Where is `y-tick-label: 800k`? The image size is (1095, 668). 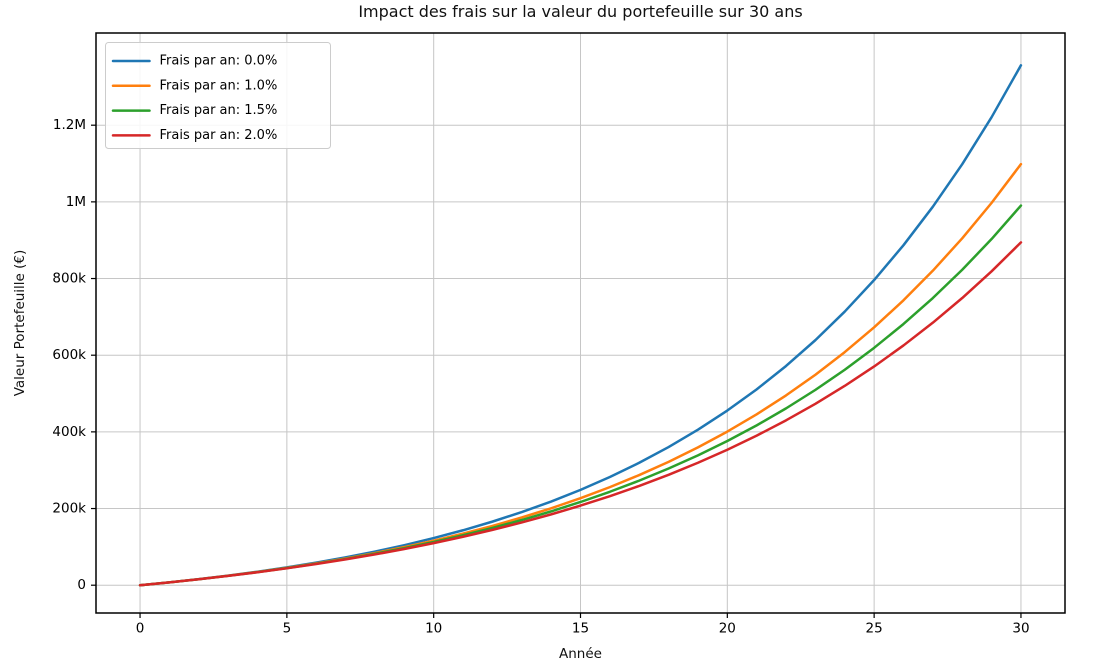
y-tick-label: 800k is located at coordinates (69, 279).